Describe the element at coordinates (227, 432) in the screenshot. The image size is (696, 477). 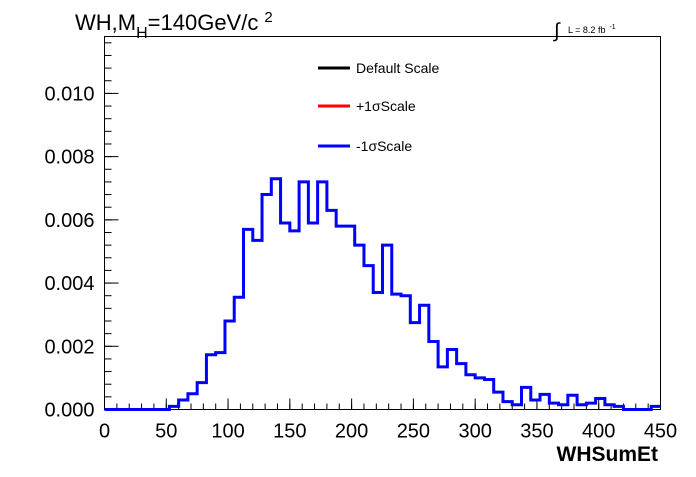
I see `x-tick-label: 100` at that location.